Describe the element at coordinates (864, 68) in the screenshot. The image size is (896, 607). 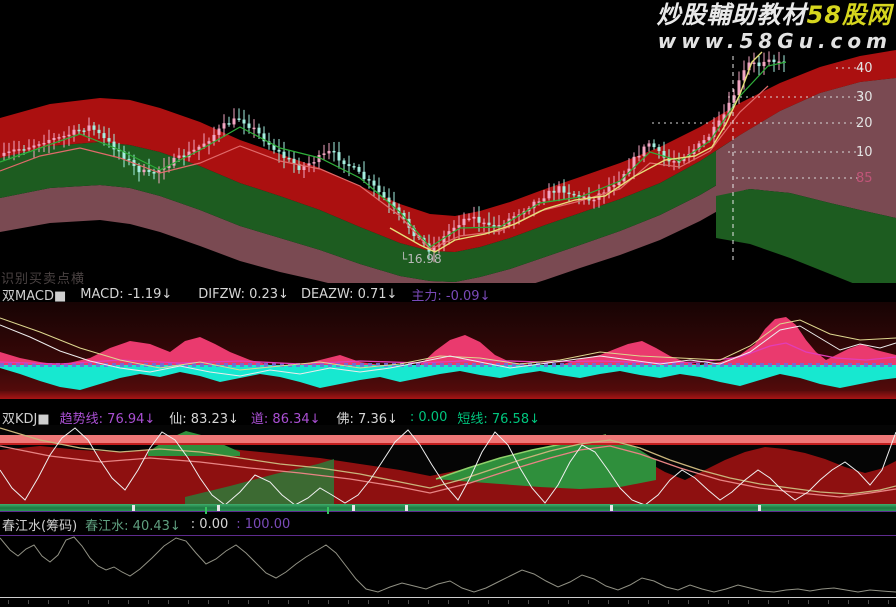
I see `price-tick-40: 40` at that location.